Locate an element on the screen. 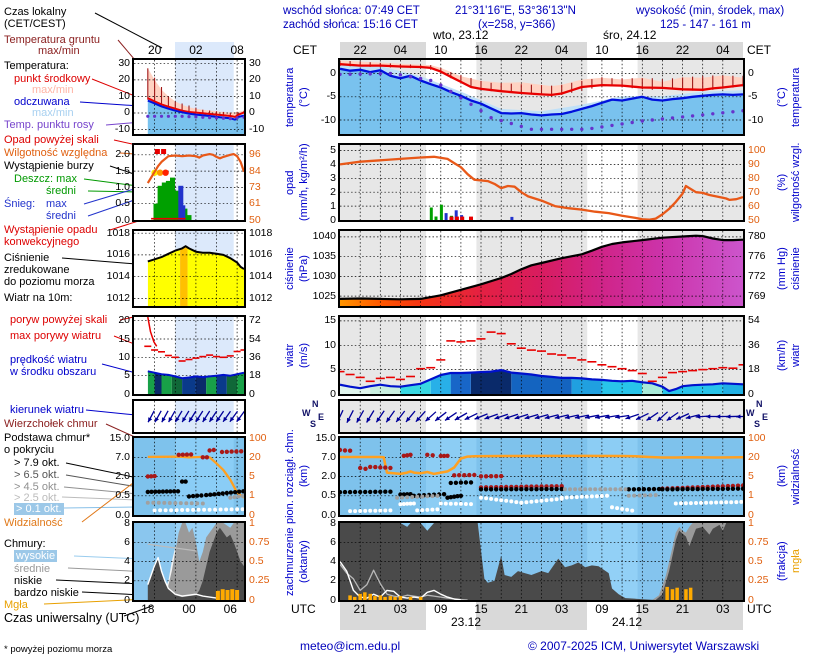 The height and width of the screenshot is (660, 820). y-tick-right: 1018 is located at coordinates (261, 232).